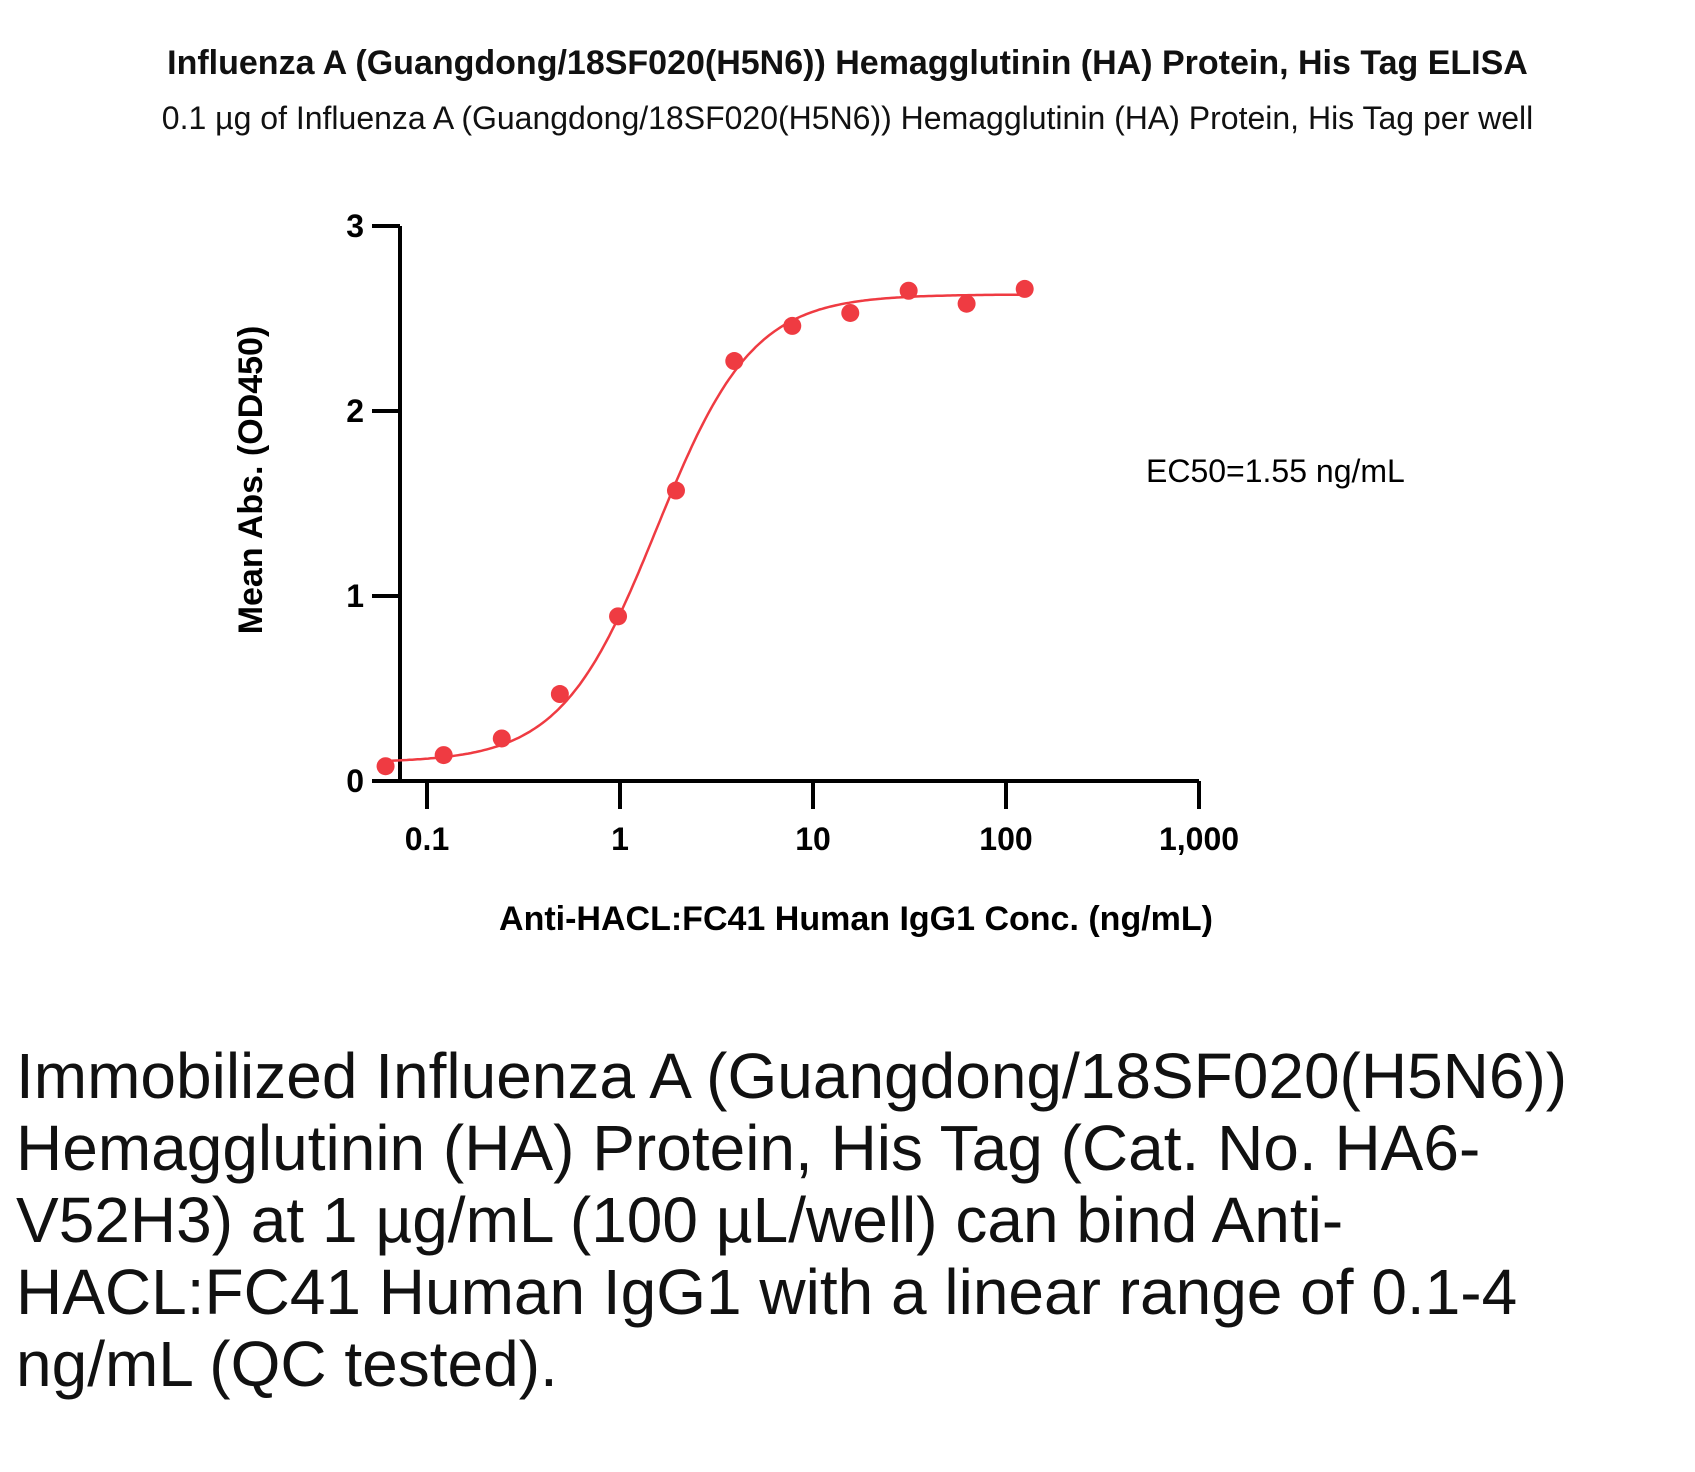  I want to click on x-tick-label: 100, so click(1005, 839).